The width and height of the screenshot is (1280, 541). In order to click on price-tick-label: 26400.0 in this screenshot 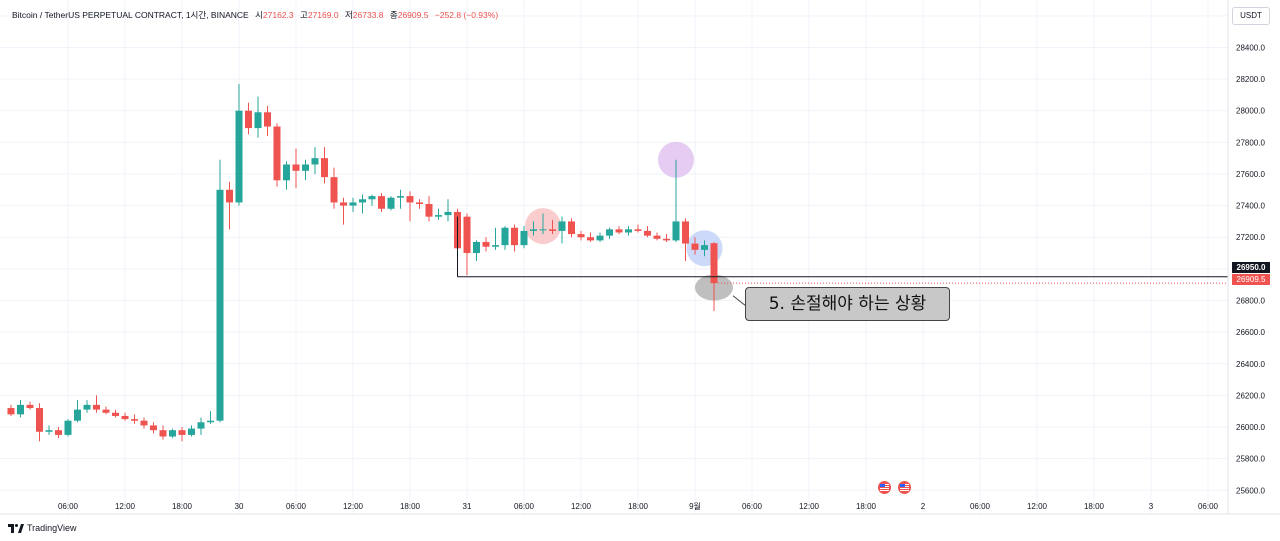, I will do `click(1250, 364)`.